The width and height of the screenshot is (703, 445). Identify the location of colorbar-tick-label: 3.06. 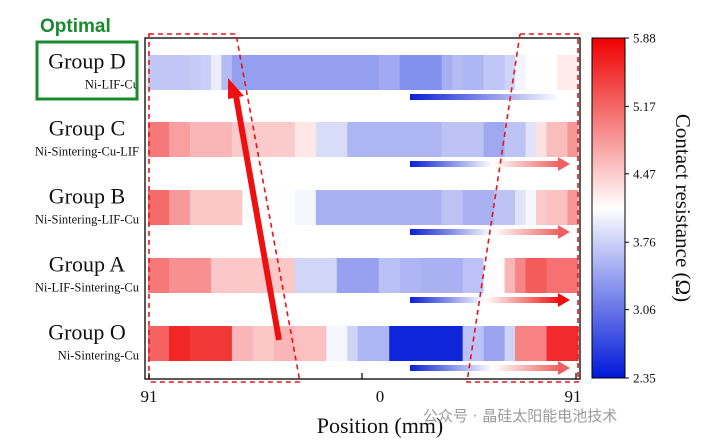
(644, 309).